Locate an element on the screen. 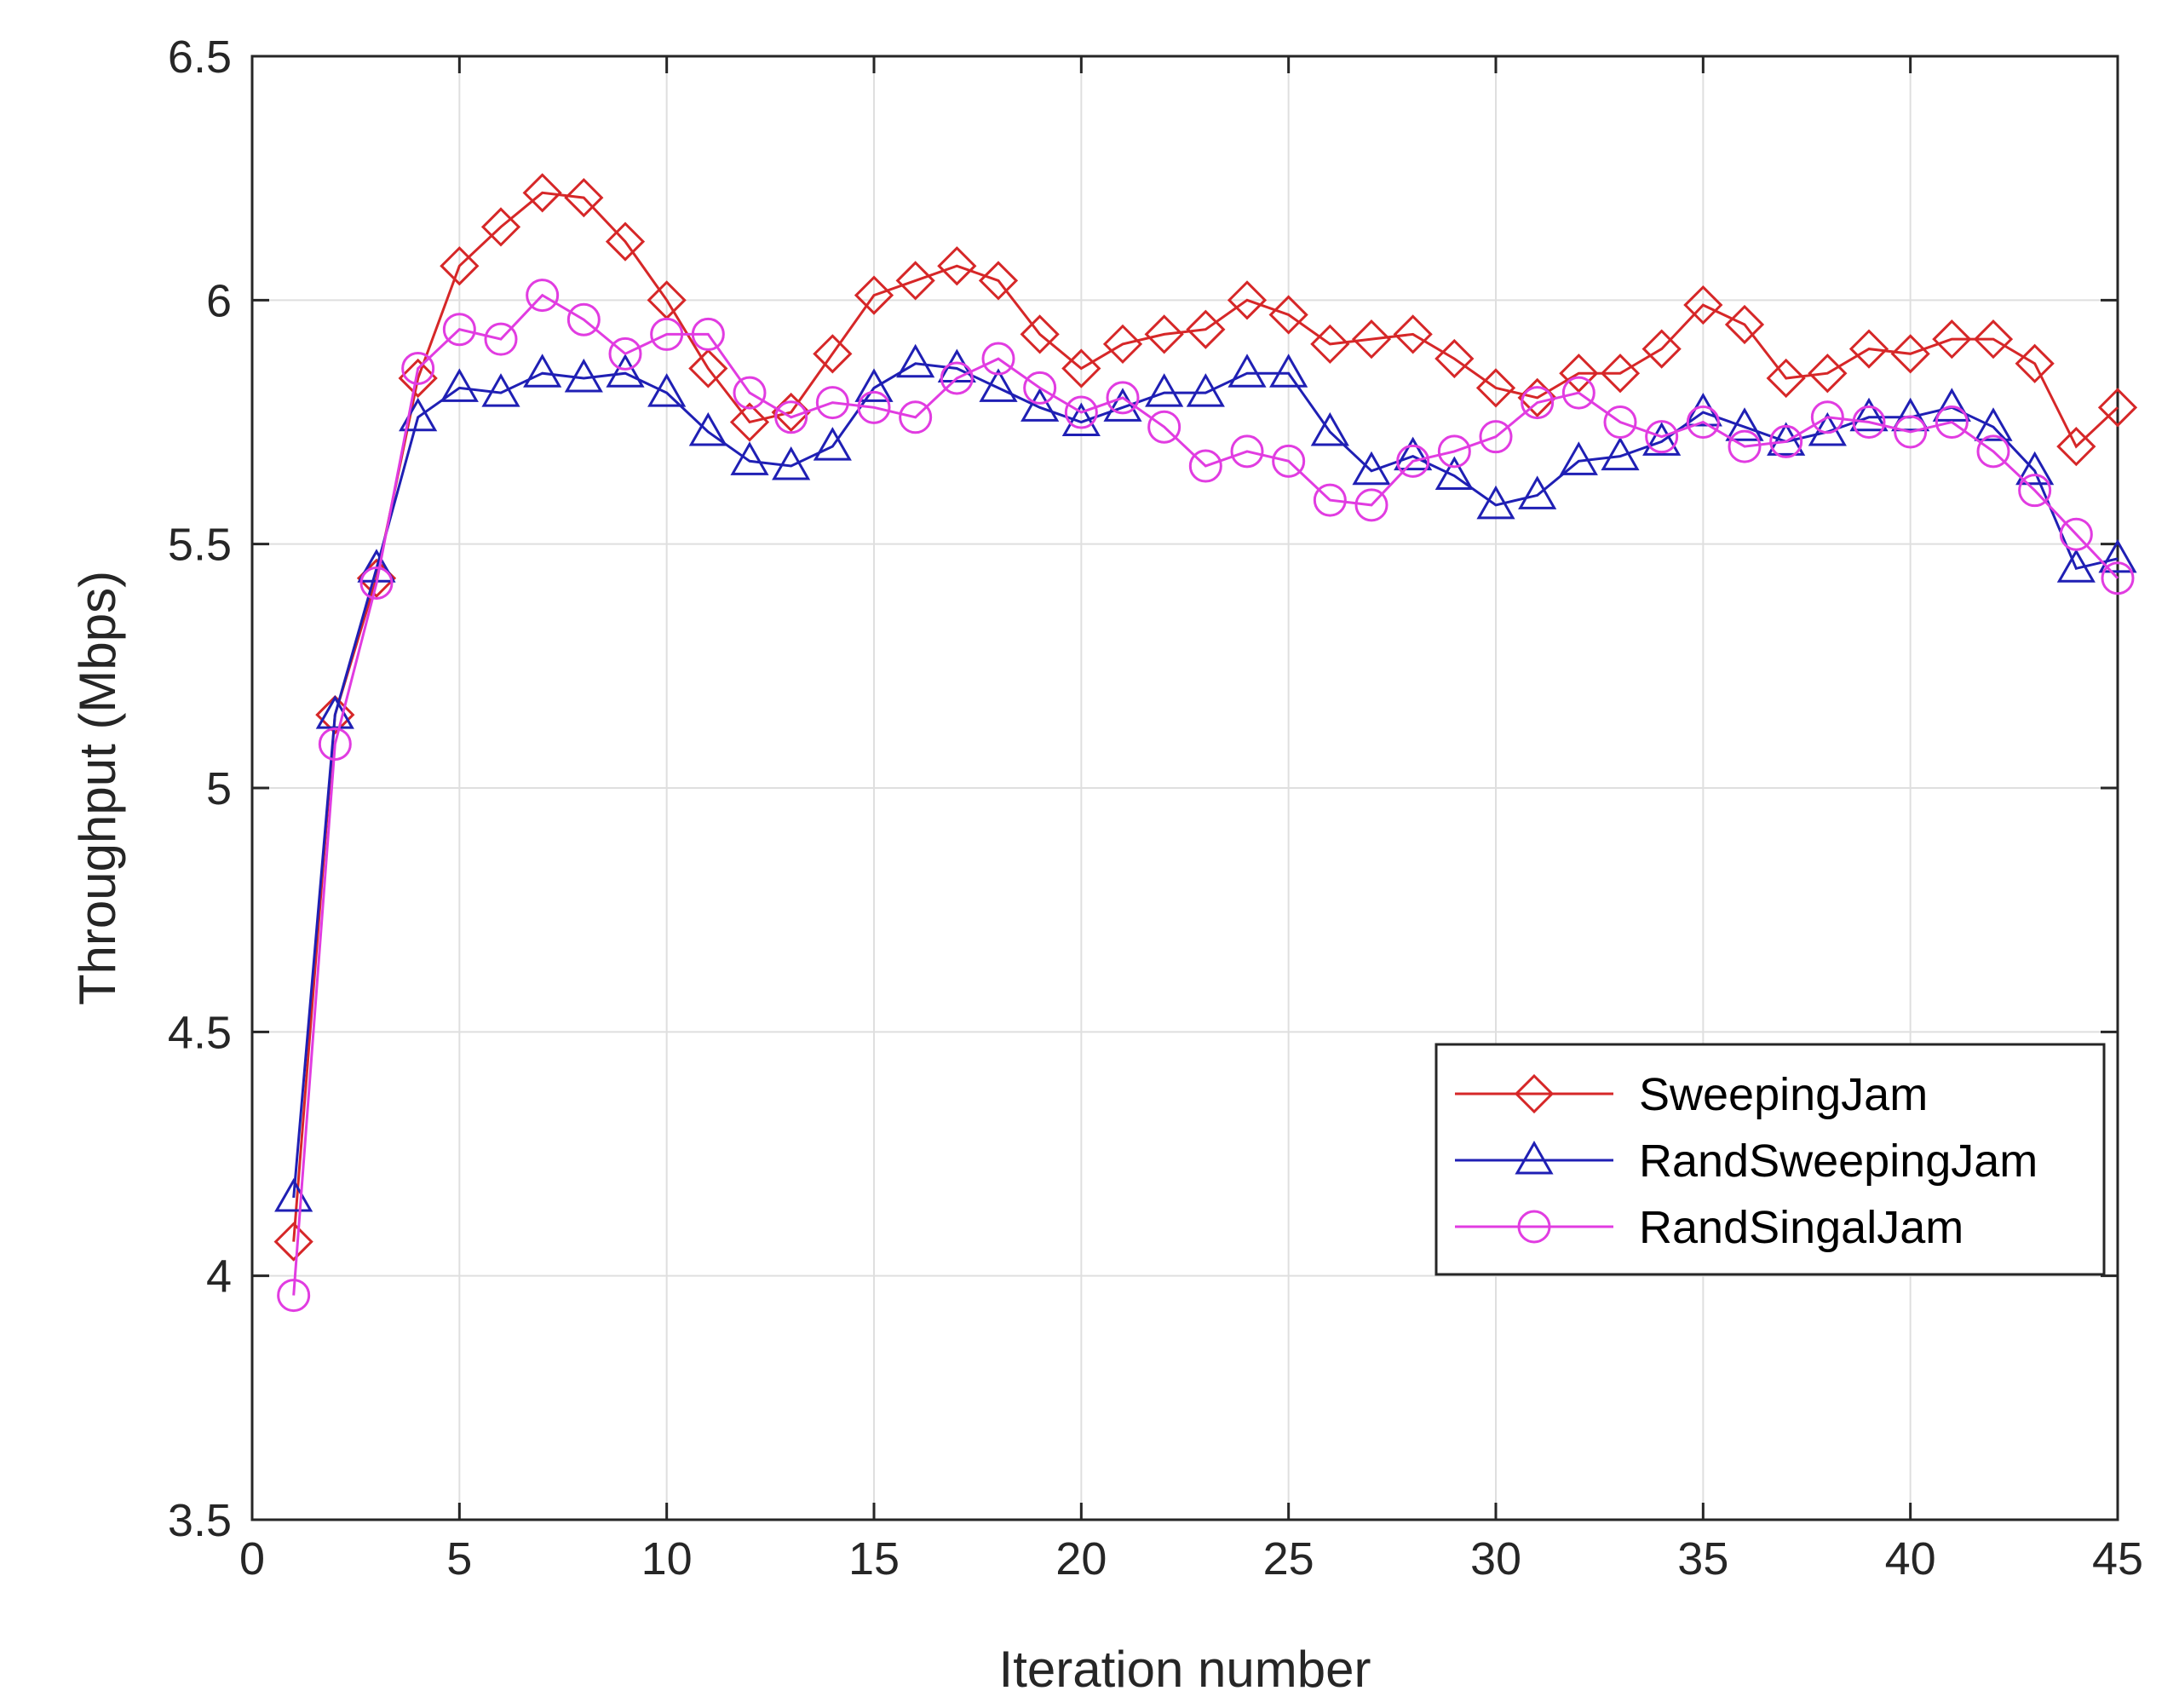 The height and width of the screenshot is (1708, 2179). y-tick-label: 6 is located at coordinates (219, 300).